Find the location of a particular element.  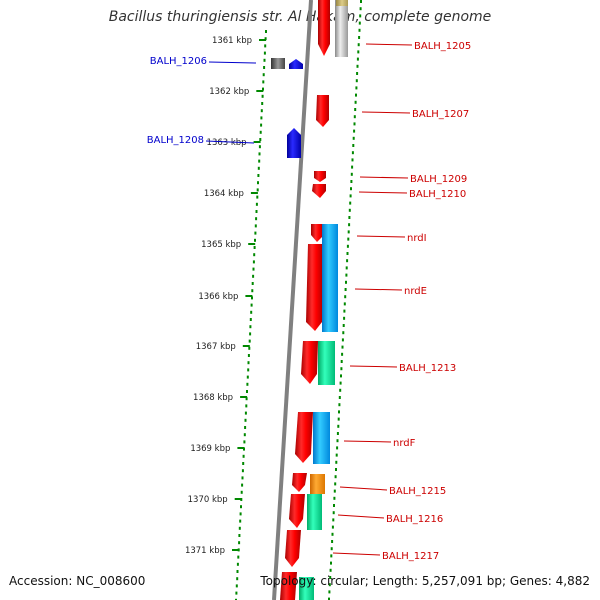

ruler-tick-label: 1363 kbp is located at coordinates (227, 143).